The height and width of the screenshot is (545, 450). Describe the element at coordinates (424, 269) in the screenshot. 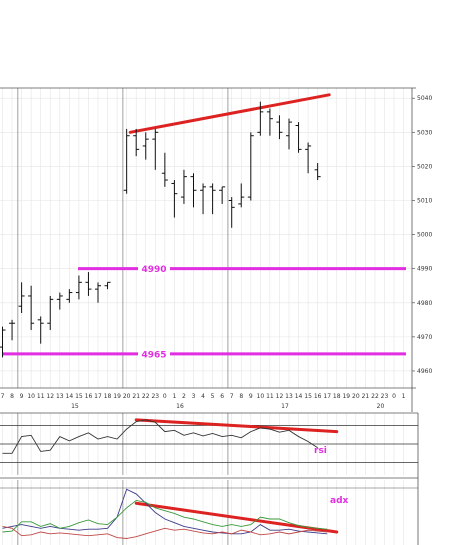

I see `y-tick-label: 4990` at that location.